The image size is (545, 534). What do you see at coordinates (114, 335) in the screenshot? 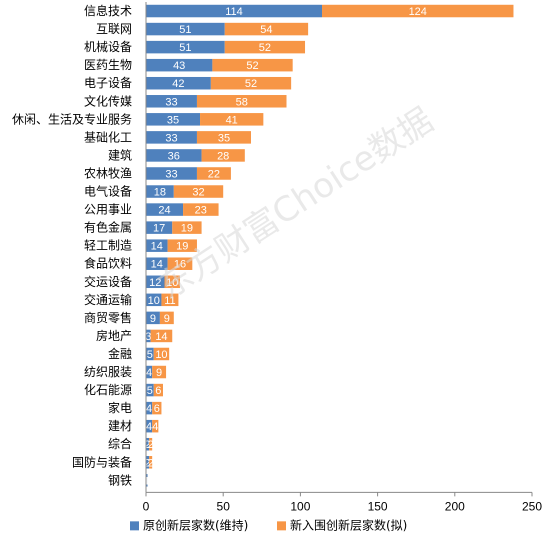
I see `category-label: 房地产` at bounding box center [114, 335].